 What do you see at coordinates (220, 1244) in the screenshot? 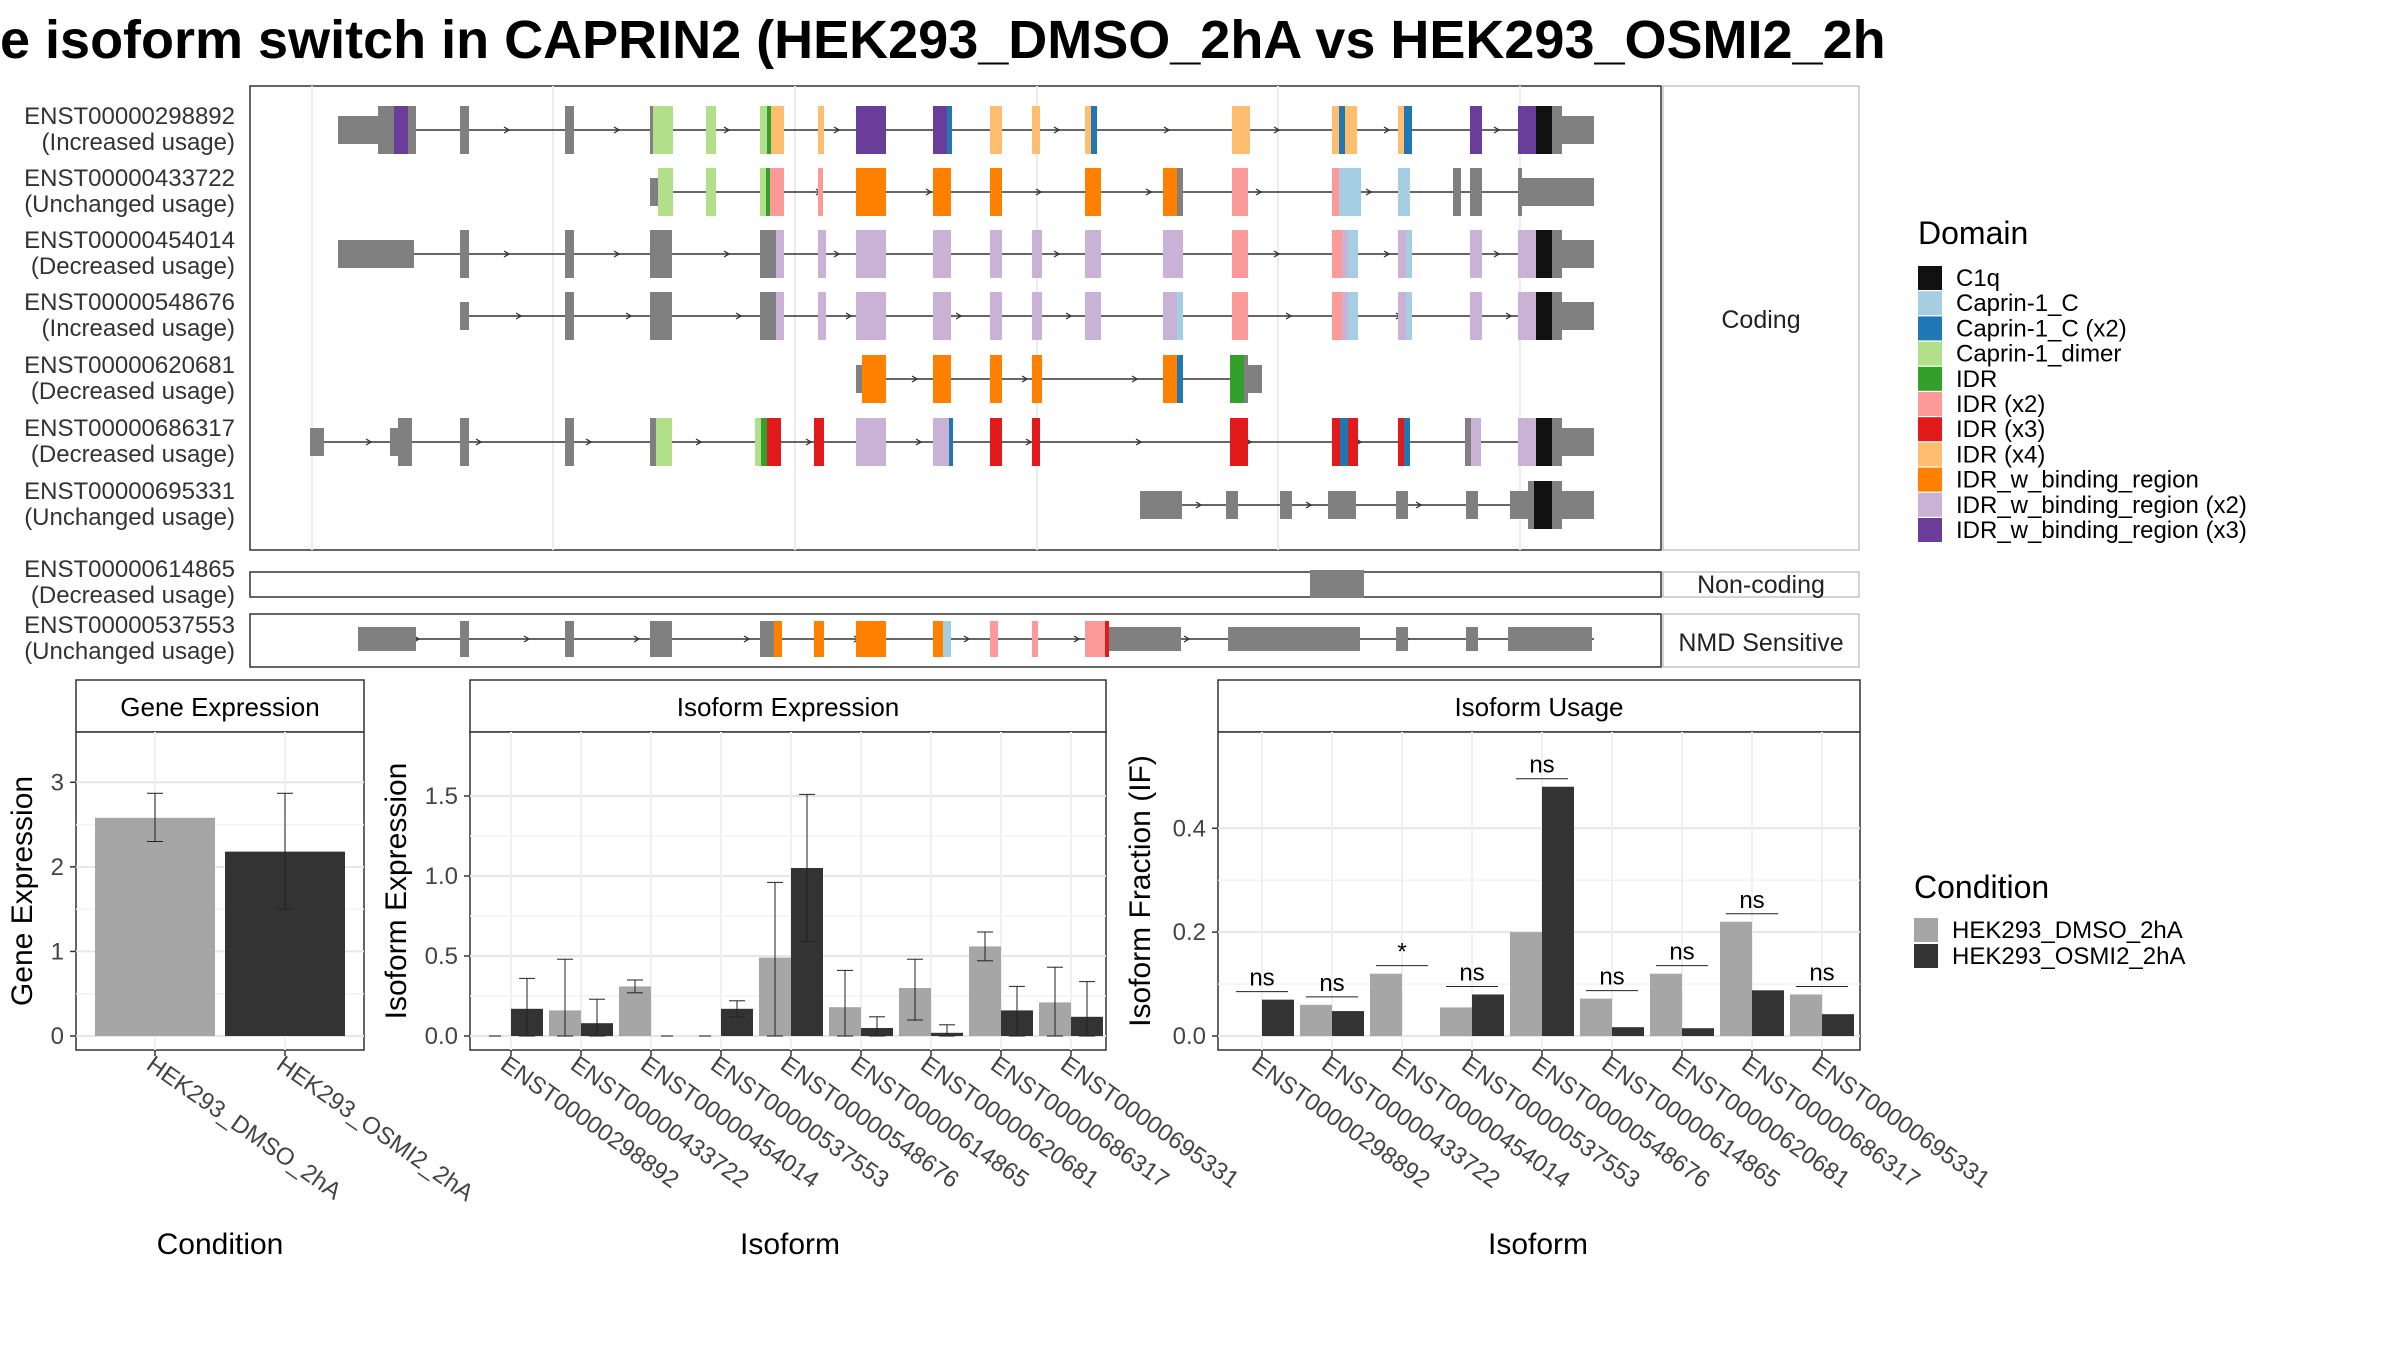
I see `gene-expression-xlabel: Condition` at bounding box center [220, 1244].